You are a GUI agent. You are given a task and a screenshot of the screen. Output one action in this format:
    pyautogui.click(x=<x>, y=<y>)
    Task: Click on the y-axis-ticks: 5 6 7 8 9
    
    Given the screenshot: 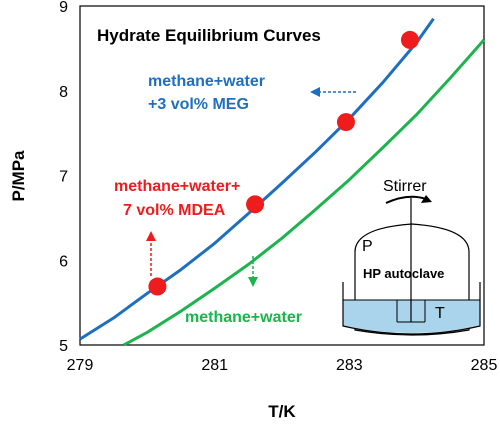 What is the action you would take?
    pyautogui.click(x=63, y=177)
    